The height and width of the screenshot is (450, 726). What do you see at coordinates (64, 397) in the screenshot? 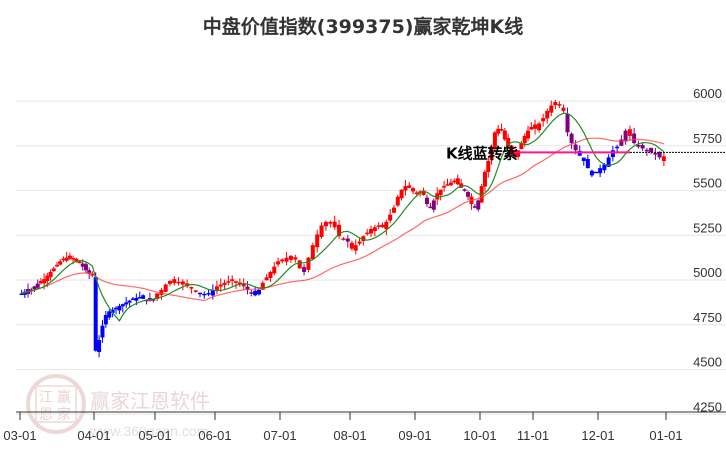
I see `svg-text: 赢` at bounding box center [64, 397].